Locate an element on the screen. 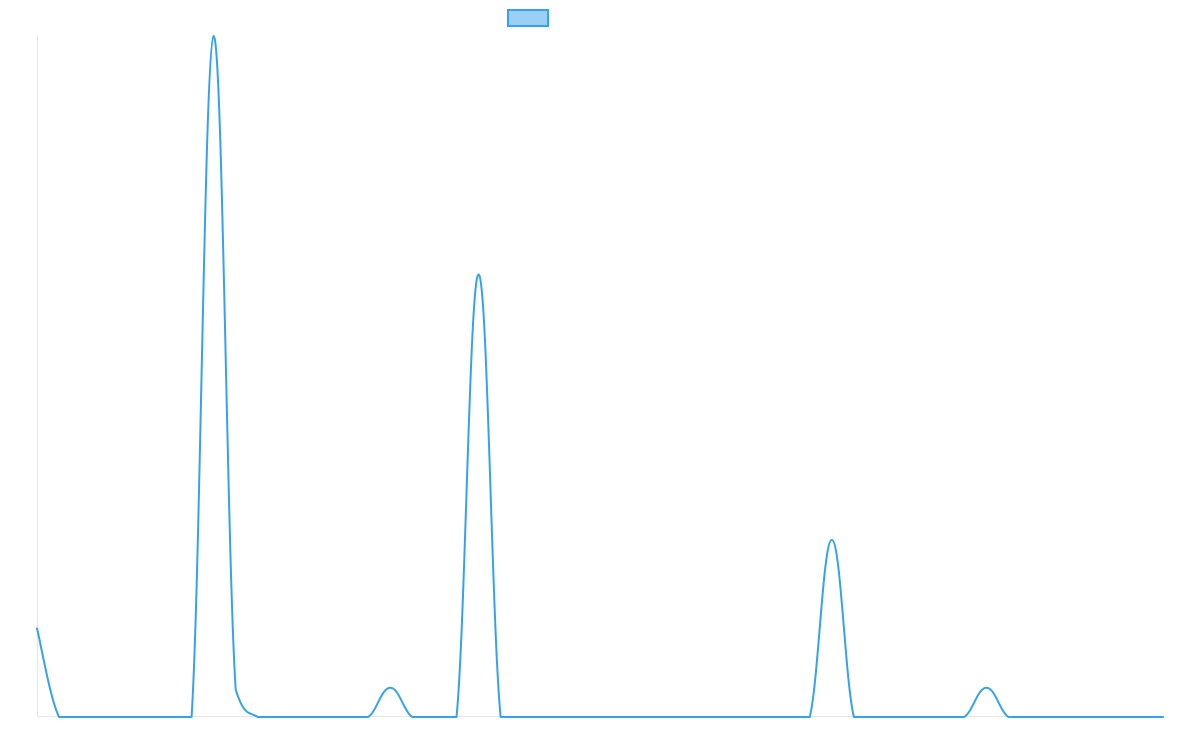 The width and height of the screenshot is (1200, 750). legend is located at coordinates (528, 18).